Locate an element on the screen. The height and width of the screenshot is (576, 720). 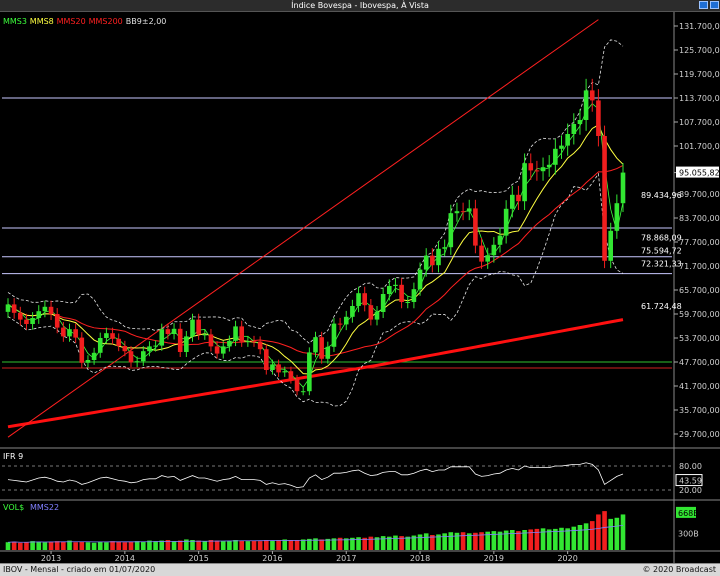
y-tick-label: 41.700,00 is located at coordinates (699, 386).